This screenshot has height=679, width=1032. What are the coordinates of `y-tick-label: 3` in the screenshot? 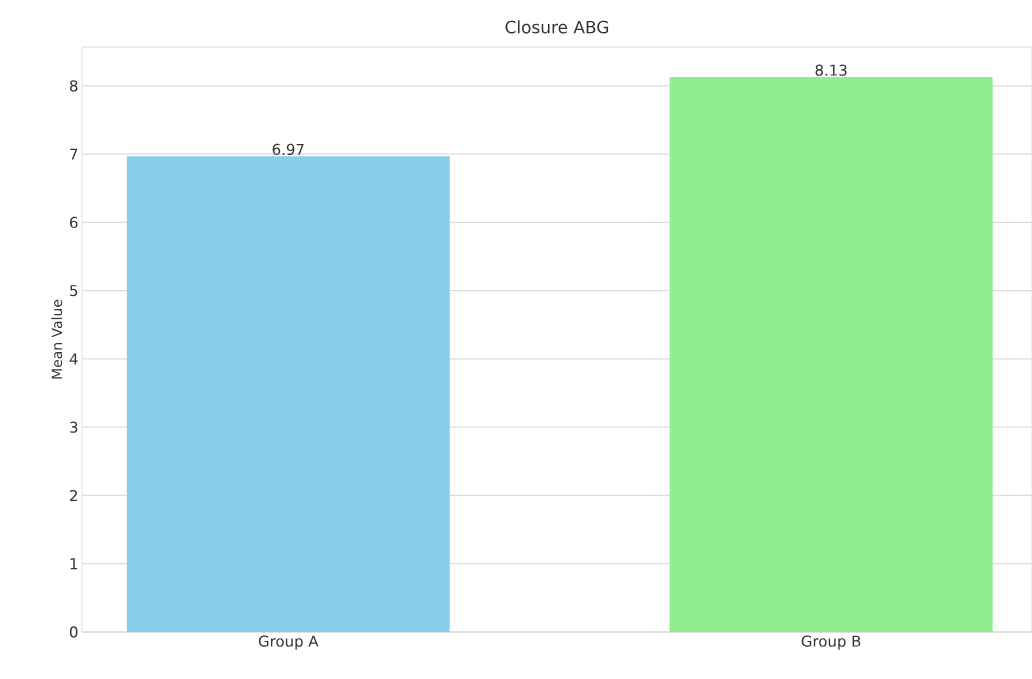 It's located at (74, 427).